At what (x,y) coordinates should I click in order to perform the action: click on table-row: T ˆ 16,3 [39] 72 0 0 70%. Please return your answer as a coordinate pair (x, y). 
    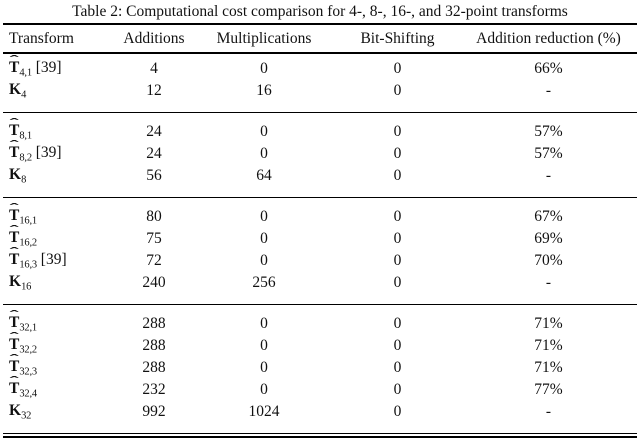
    Looking at the image, I should click on (320, 258).